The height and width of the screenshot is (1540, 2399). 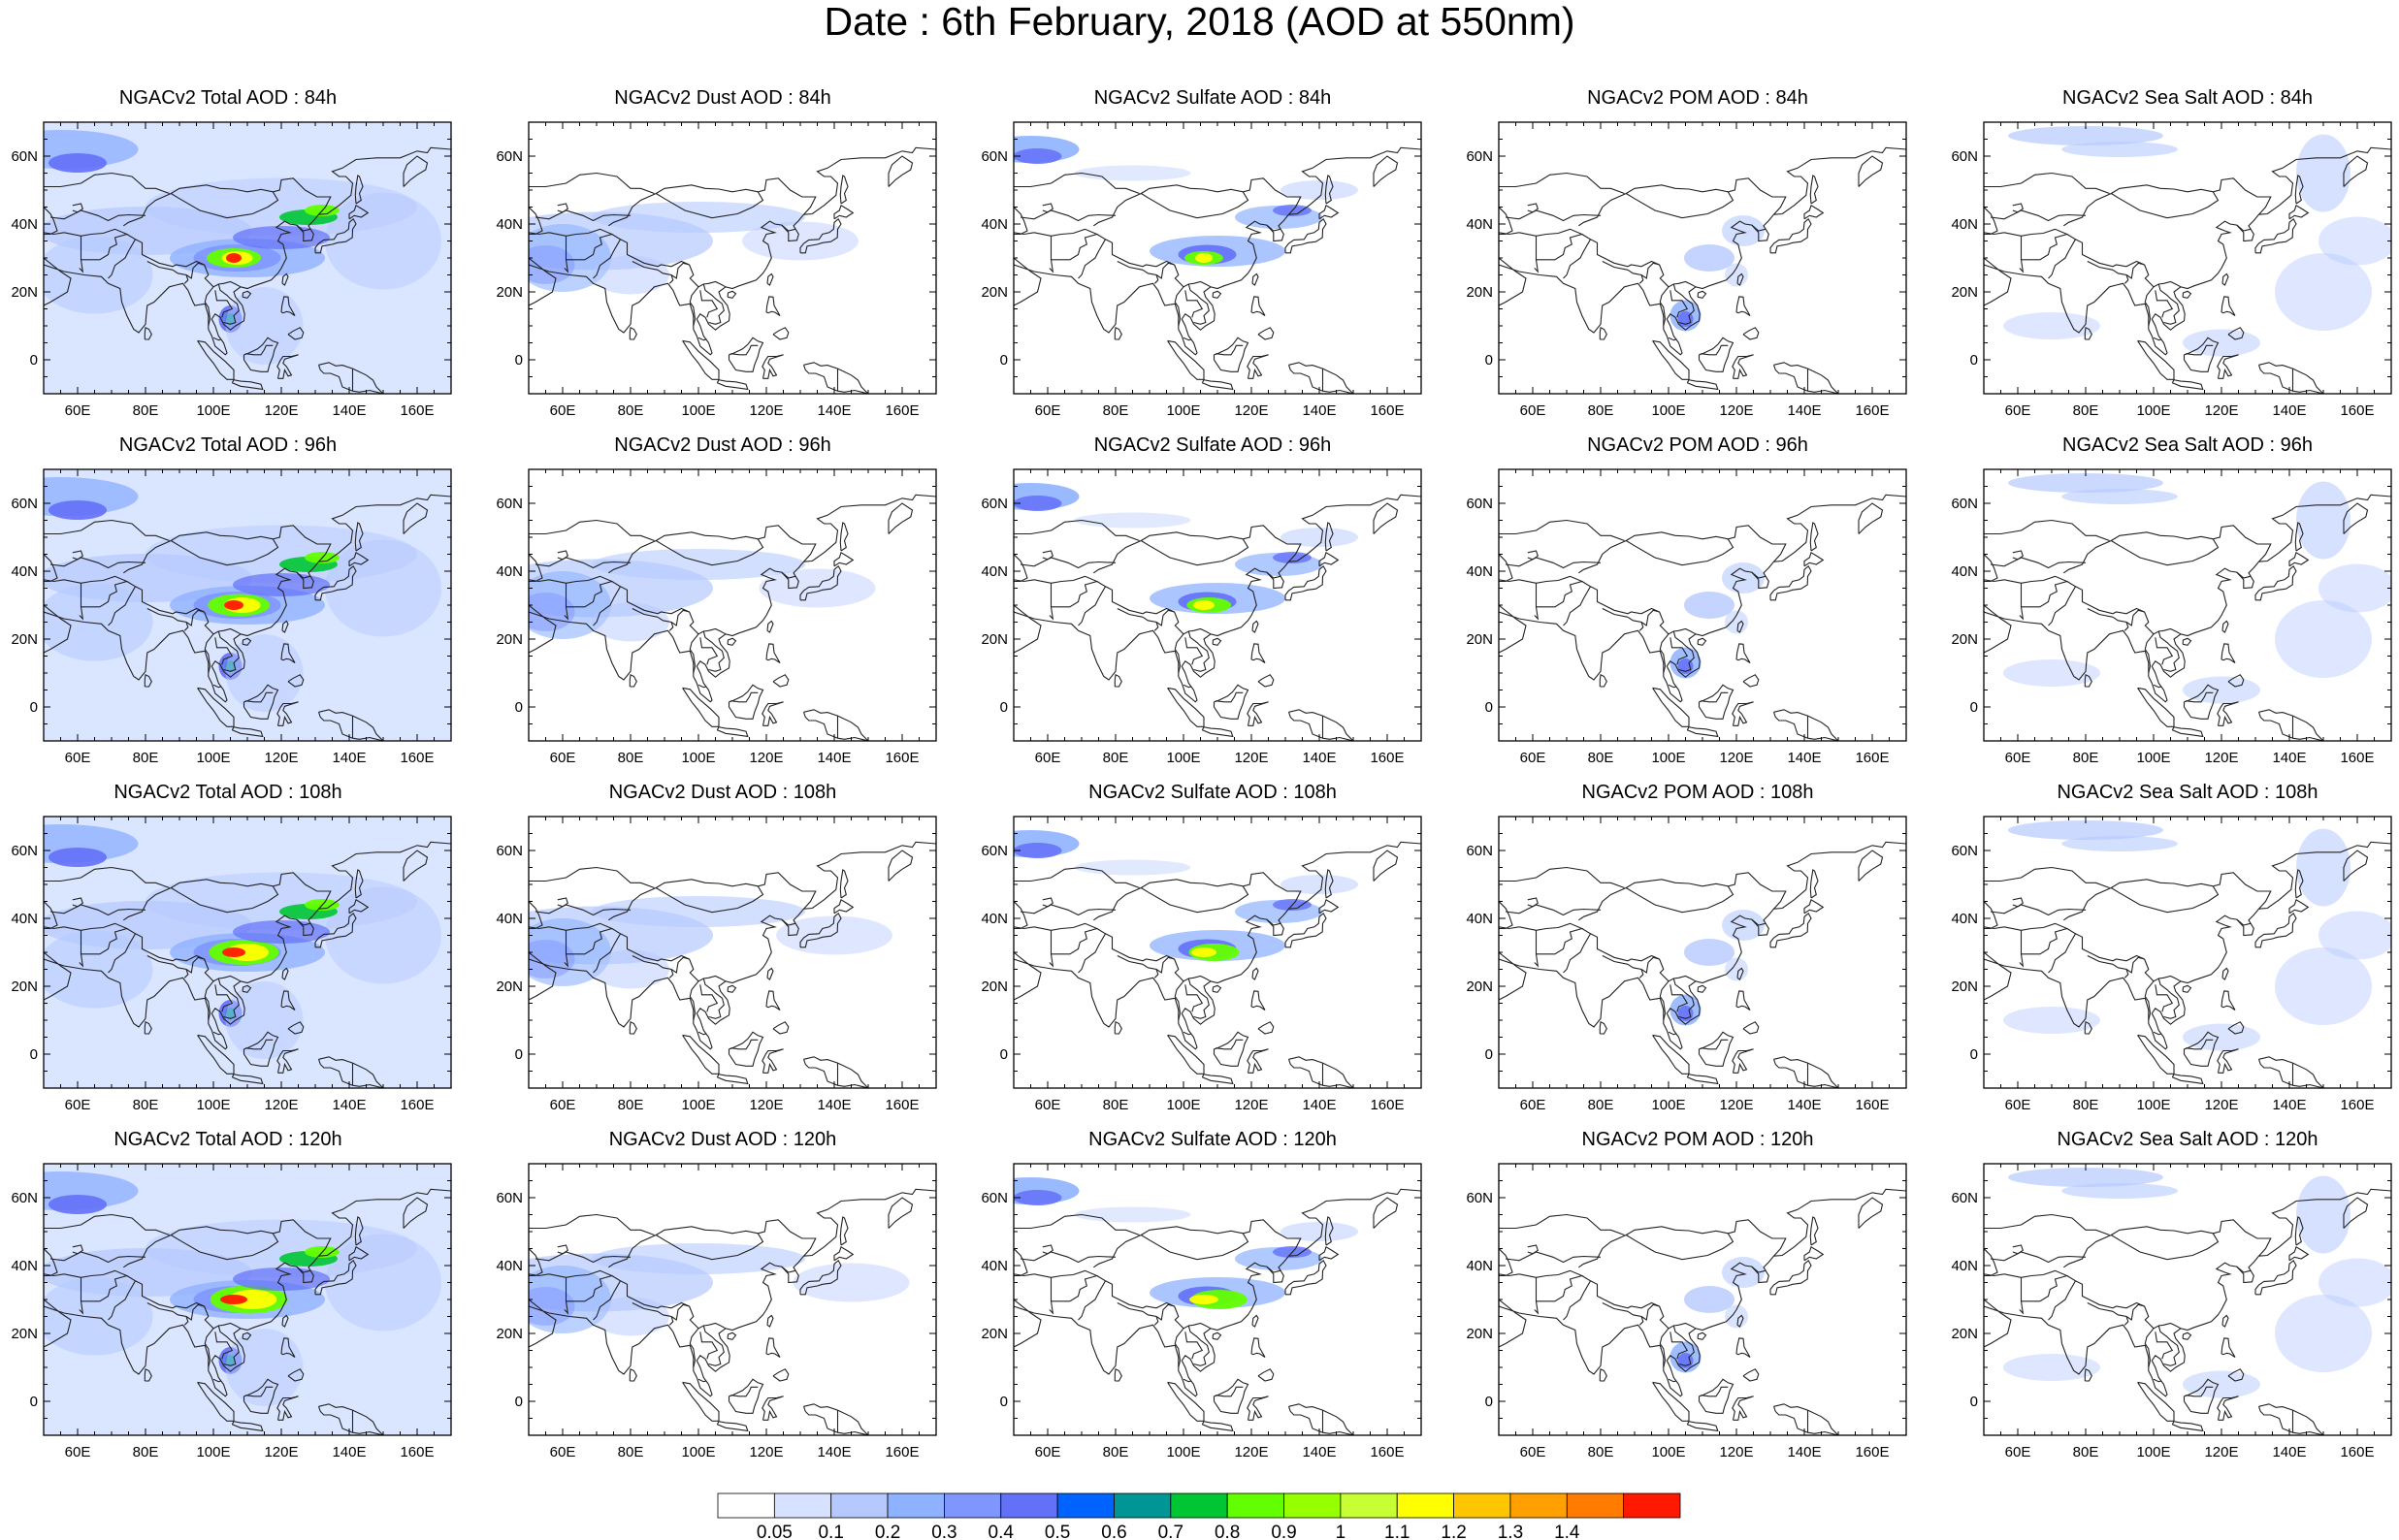 I want to click on lon-tick-label: 100E, so click(x=213, y=410).